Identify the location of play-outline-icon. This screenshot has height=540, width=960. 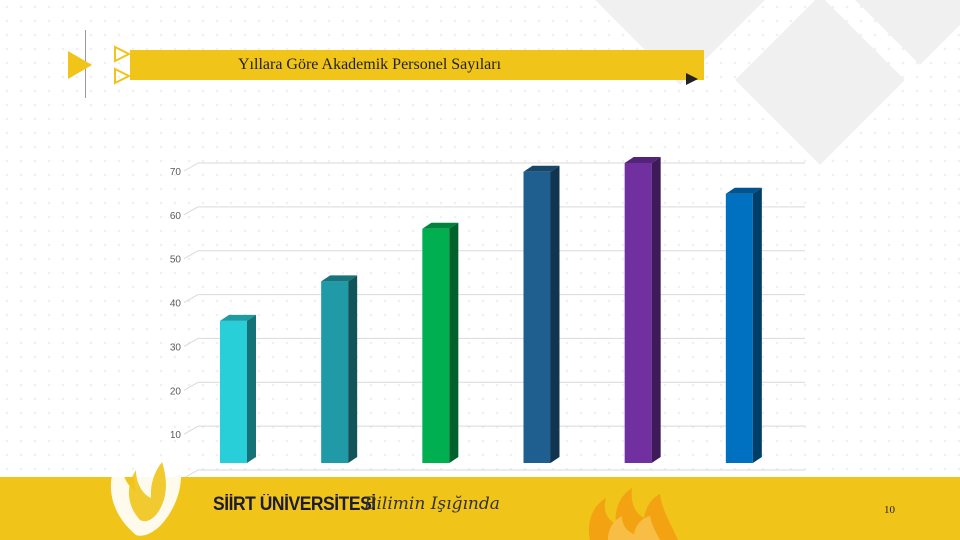
(123, 65).